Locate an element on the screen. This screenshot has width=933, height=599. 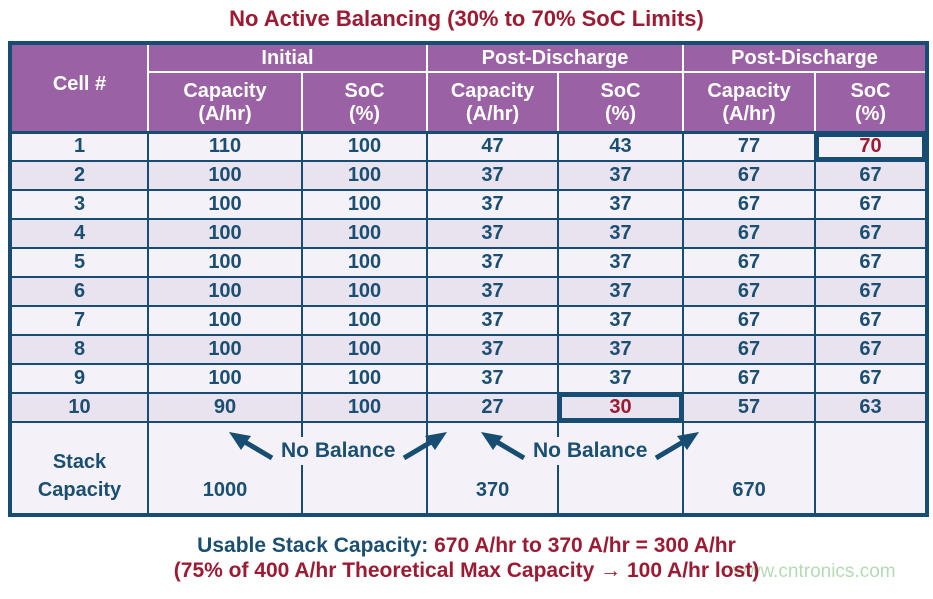
table-row: 2 100 100 37 37 67 67 is located at coordinates (469, 175).